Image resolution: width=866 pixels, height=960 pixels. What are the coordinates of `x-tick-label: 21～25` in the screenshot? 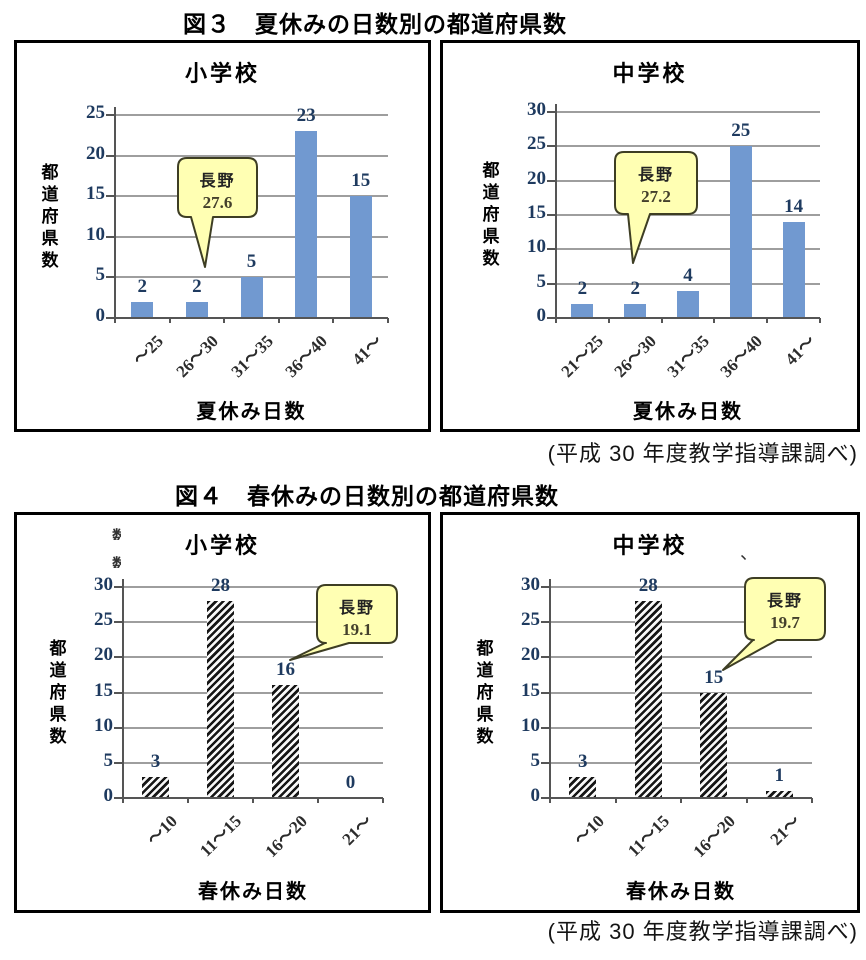 It's located at (582, 356).